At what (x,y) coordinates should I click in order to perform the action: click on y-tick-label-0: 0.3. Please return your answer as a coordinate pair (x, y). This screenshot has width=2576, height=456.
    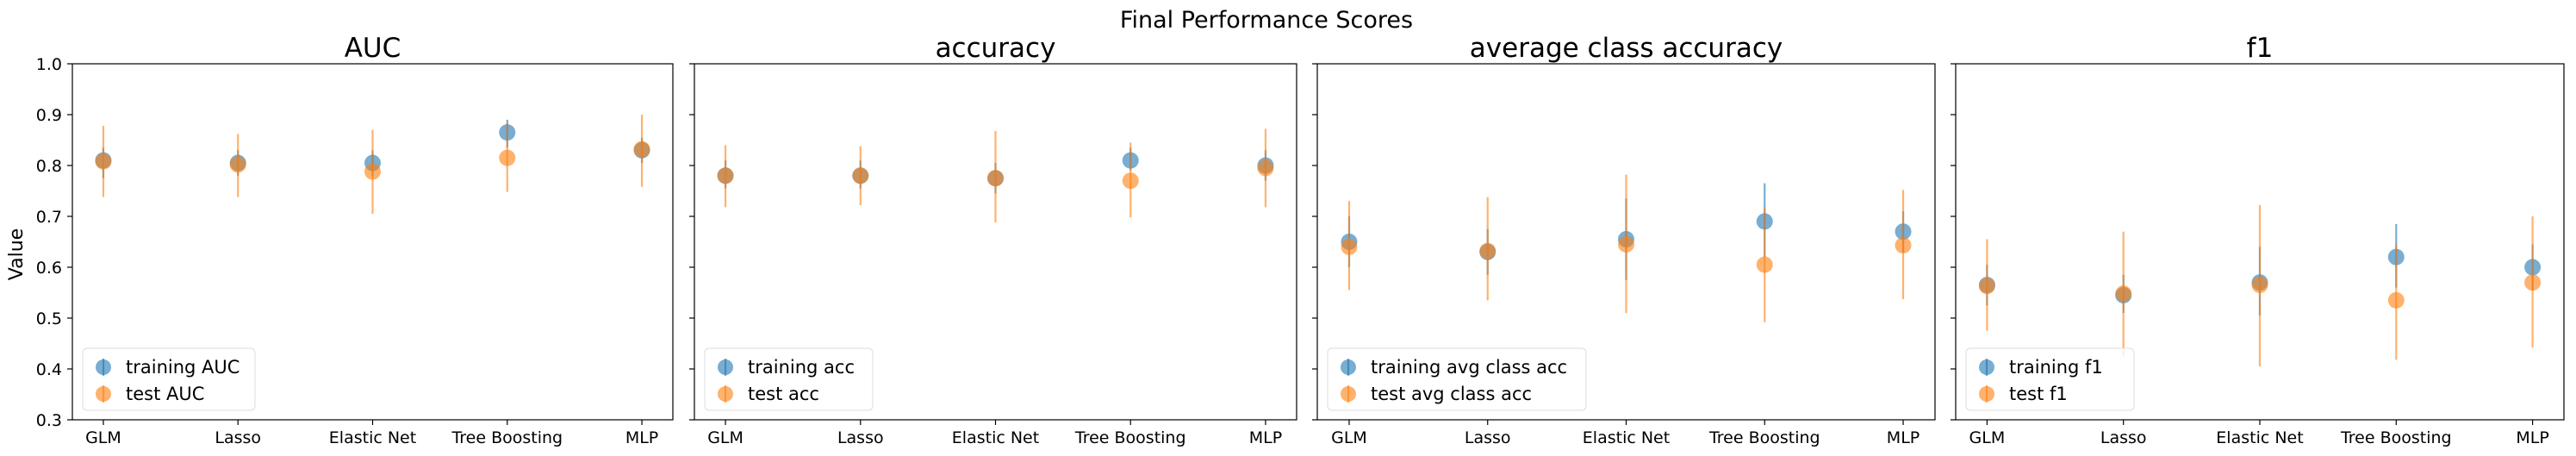
    Looking at the image, I should click on (49, 421).